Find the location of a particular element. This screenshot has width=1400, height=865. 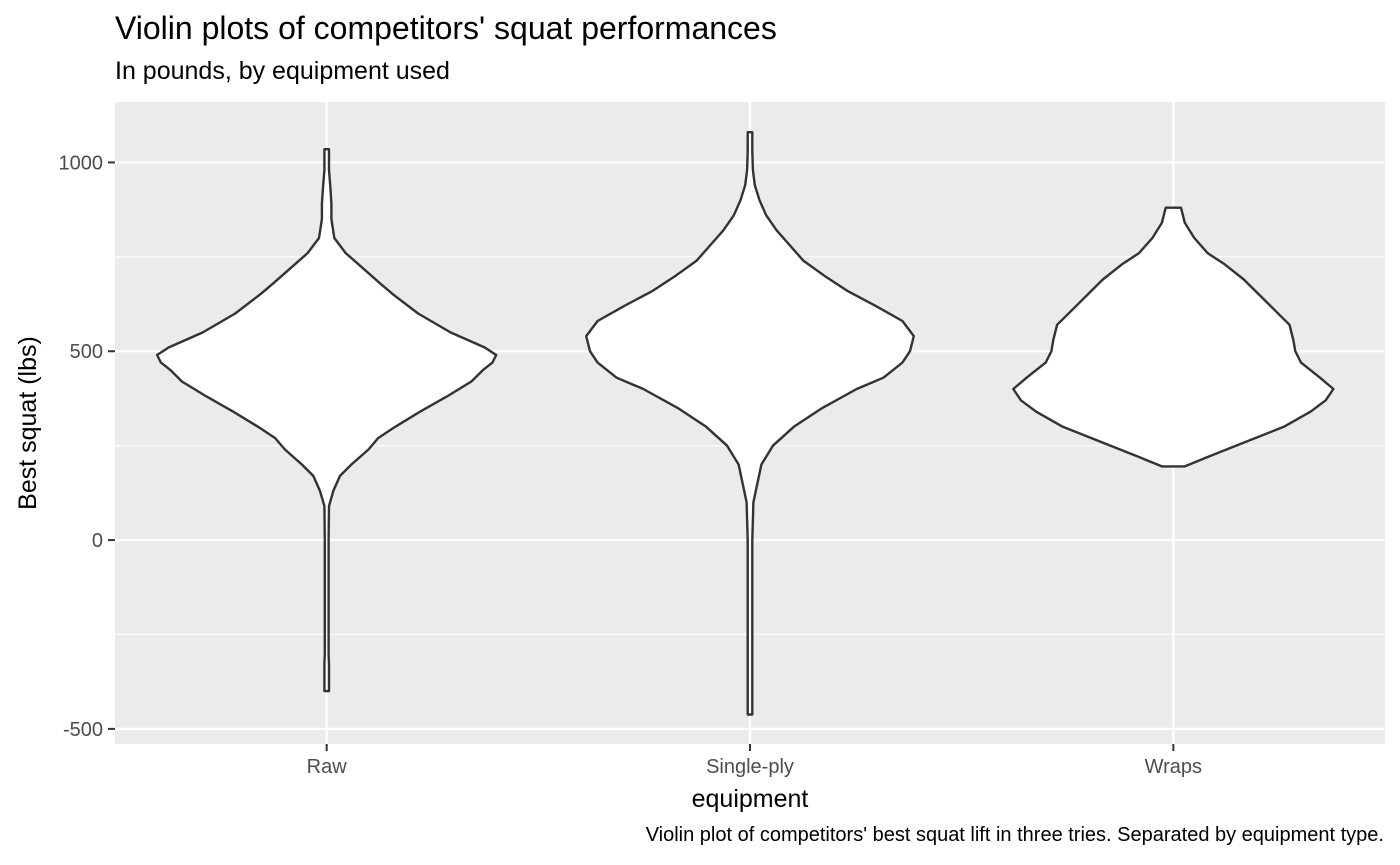

x-axis: Raw Single-ply Wraps is located at coordinates (754, 761).